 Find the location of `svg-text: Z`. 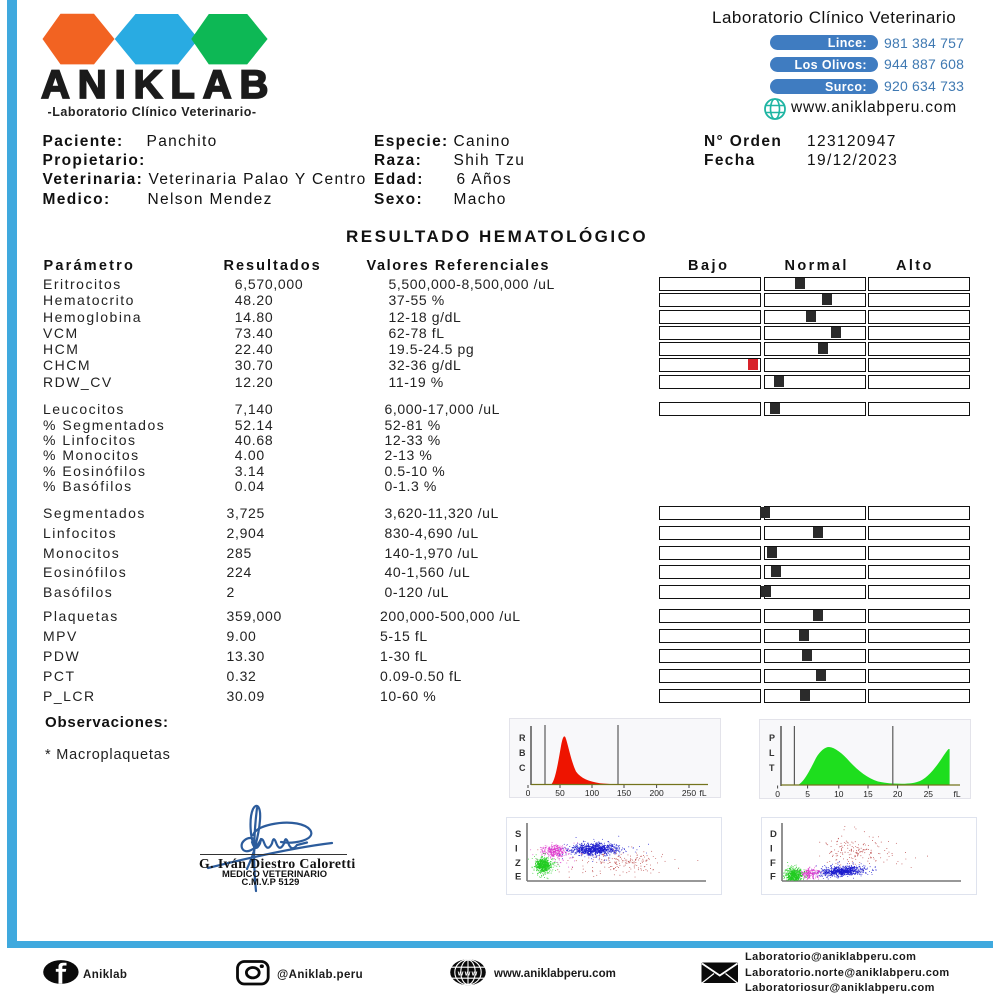

svg-text: Z is located at coordinates (518, 863).